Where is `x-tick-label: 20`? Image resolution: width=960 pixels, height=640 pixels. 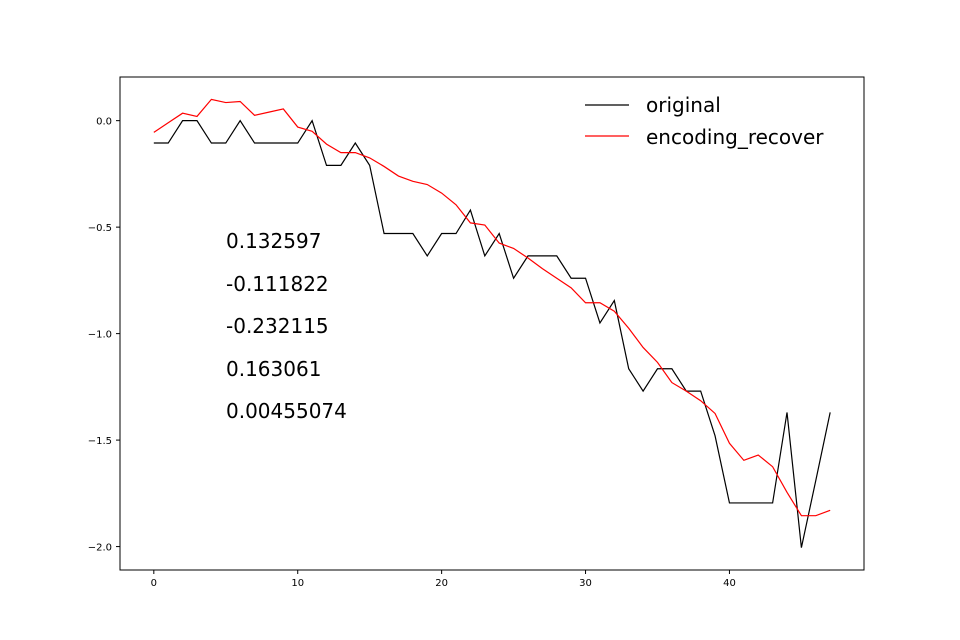
x-tick-label: 20 is located at coordinates (441, 583).